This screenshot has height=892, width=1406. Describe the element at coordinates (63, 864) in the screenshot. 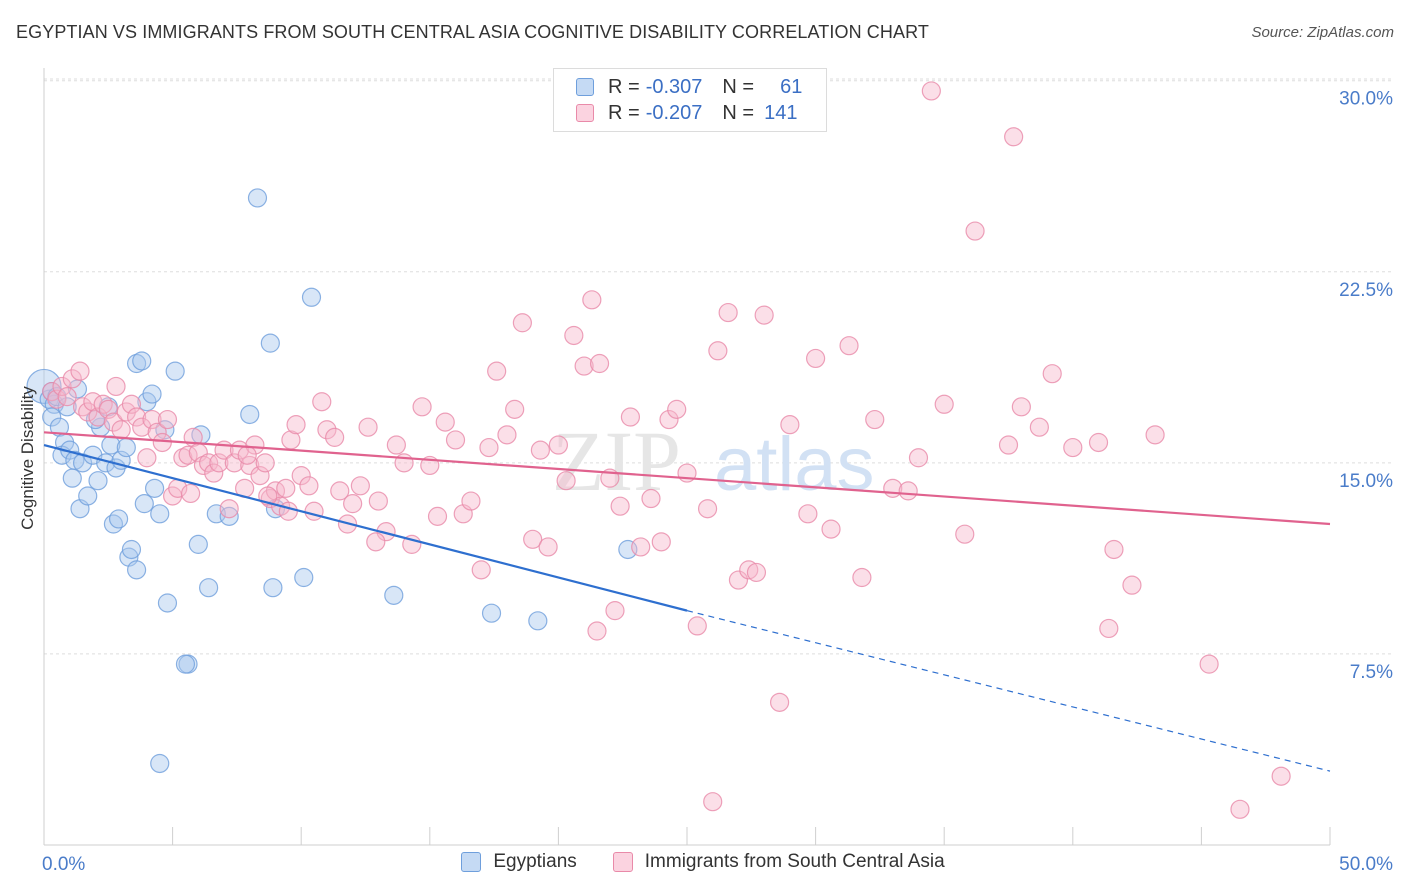

I see `x-tick-label-min: 0.0%` at that location.